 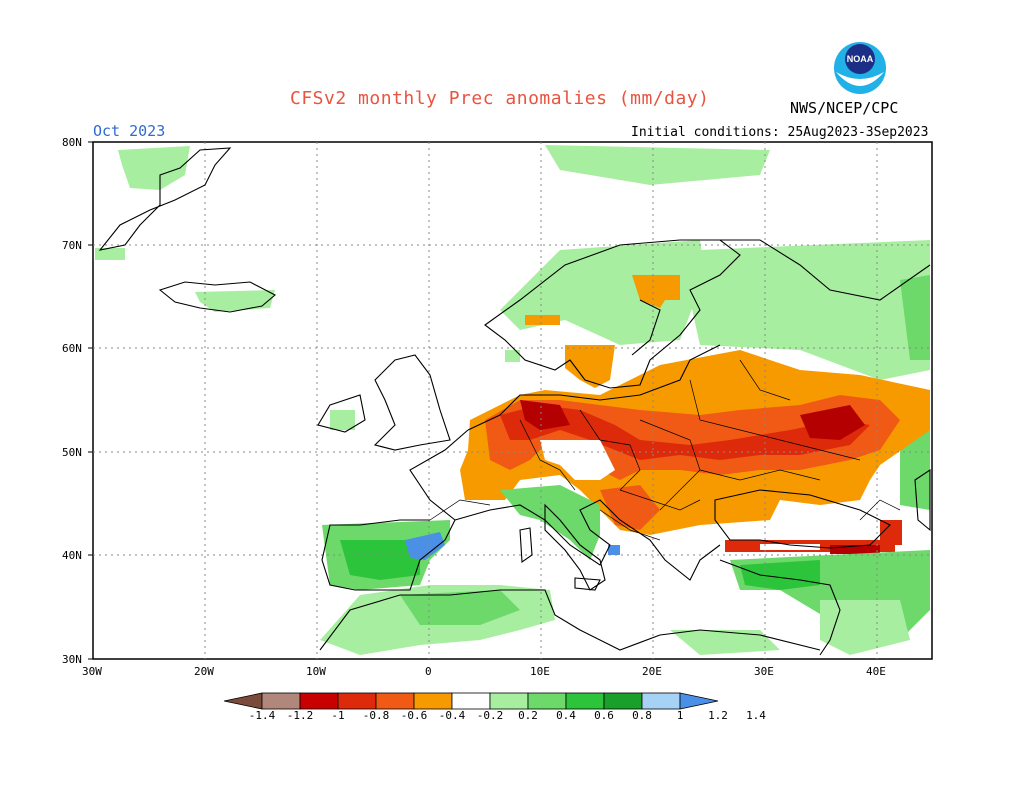 What do you see at coordinates (657, 165) in the screenshot?
I see `north-wet` at bounding box center [657, 165].